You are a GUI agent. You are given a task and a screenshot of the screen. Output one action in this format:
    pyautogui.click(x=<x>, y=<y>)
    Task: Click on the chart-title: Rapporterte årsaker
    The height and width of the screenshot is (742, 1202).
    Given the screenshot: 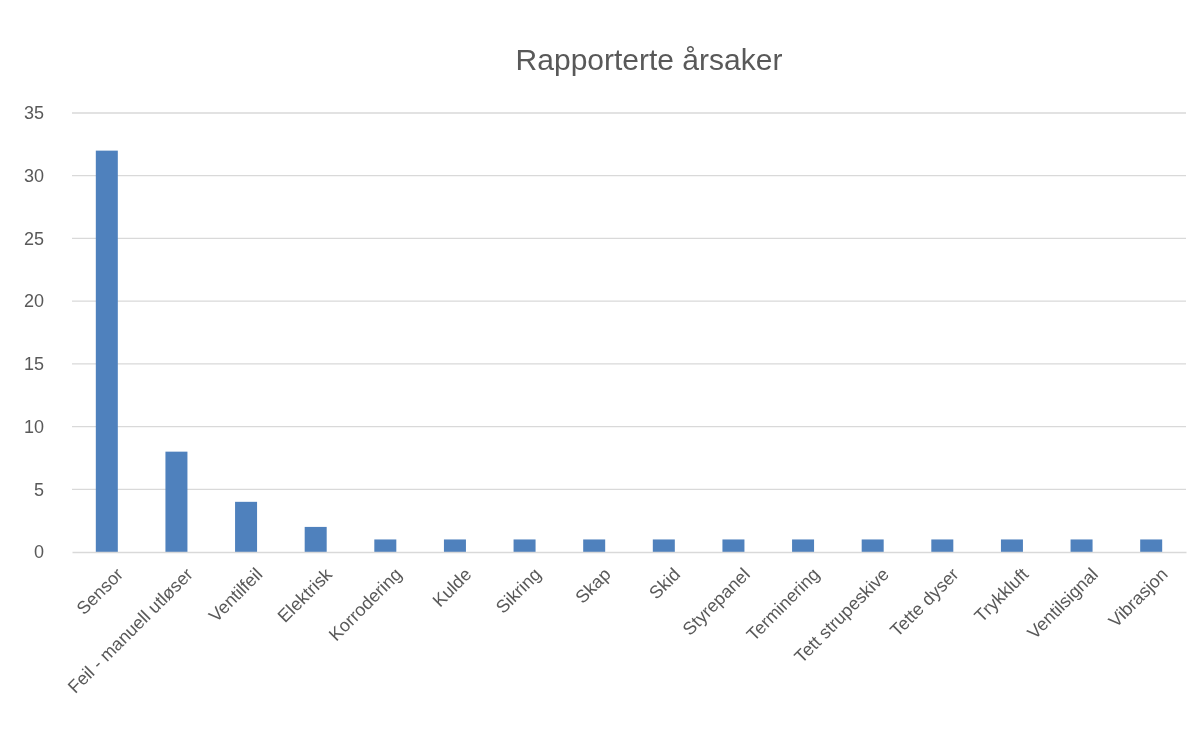 What is the action you would take?
    pyautogui.click(x=649, y=59)
    